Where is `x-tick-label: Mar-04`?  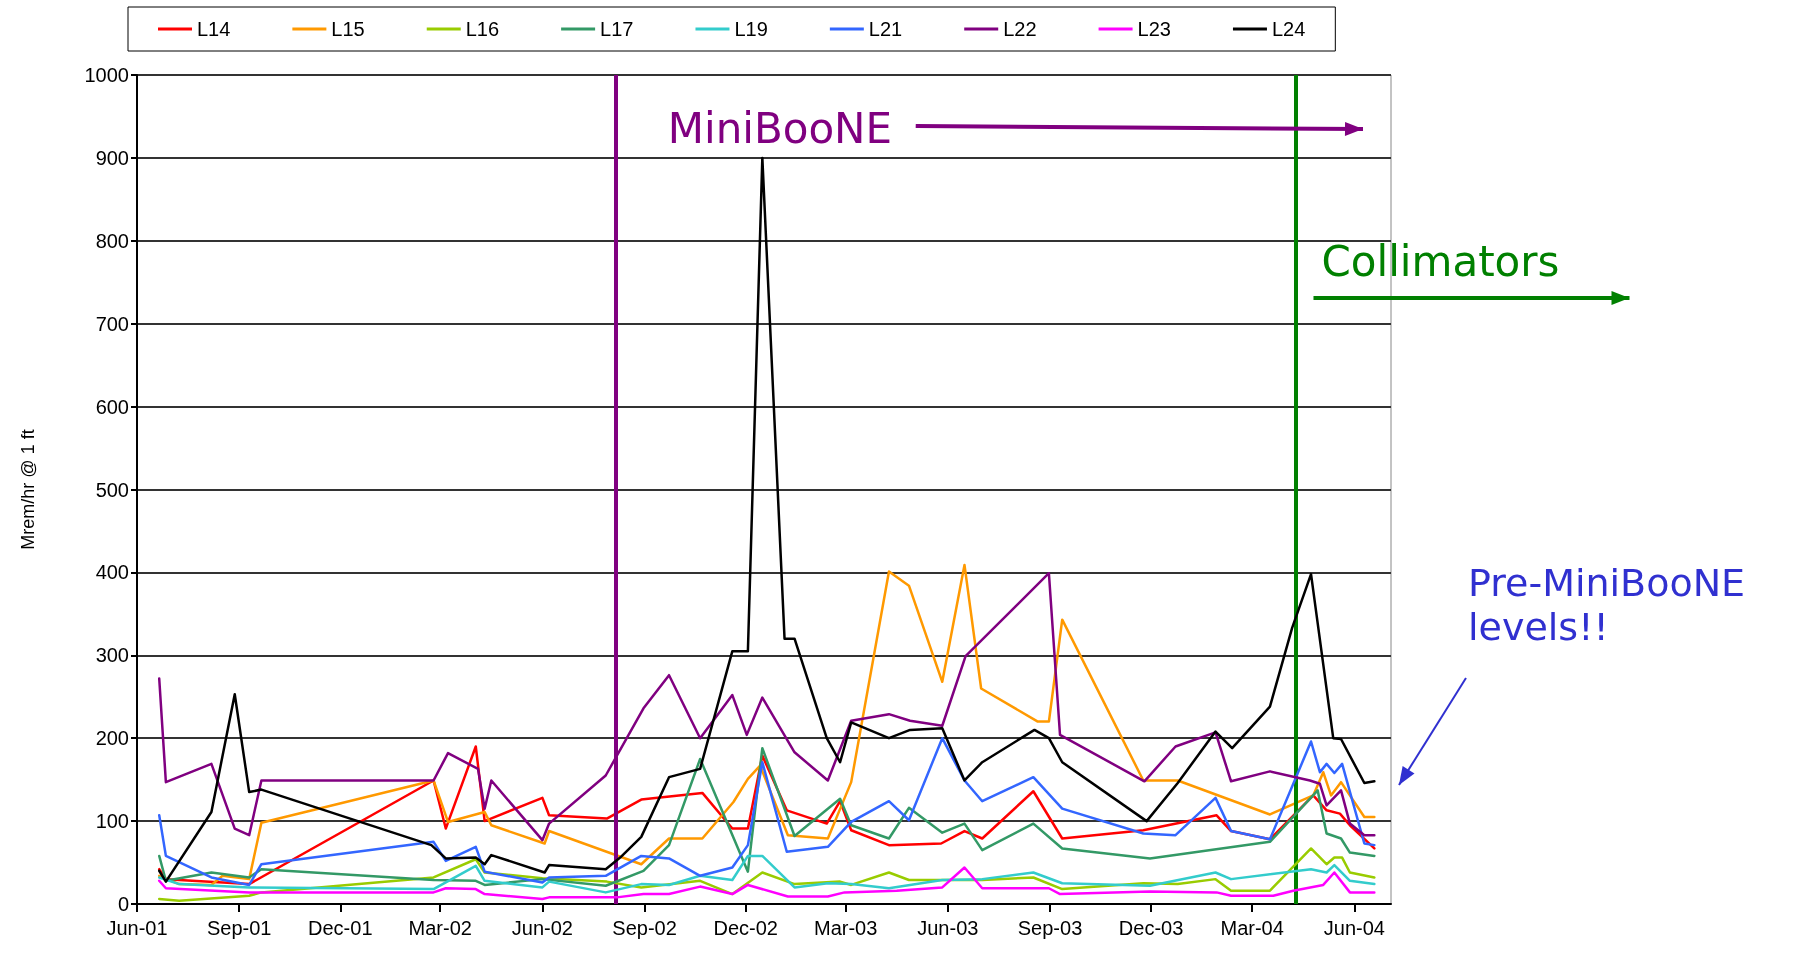 x-tick-label: Mar-04 is located at coordinates (1252, 928).